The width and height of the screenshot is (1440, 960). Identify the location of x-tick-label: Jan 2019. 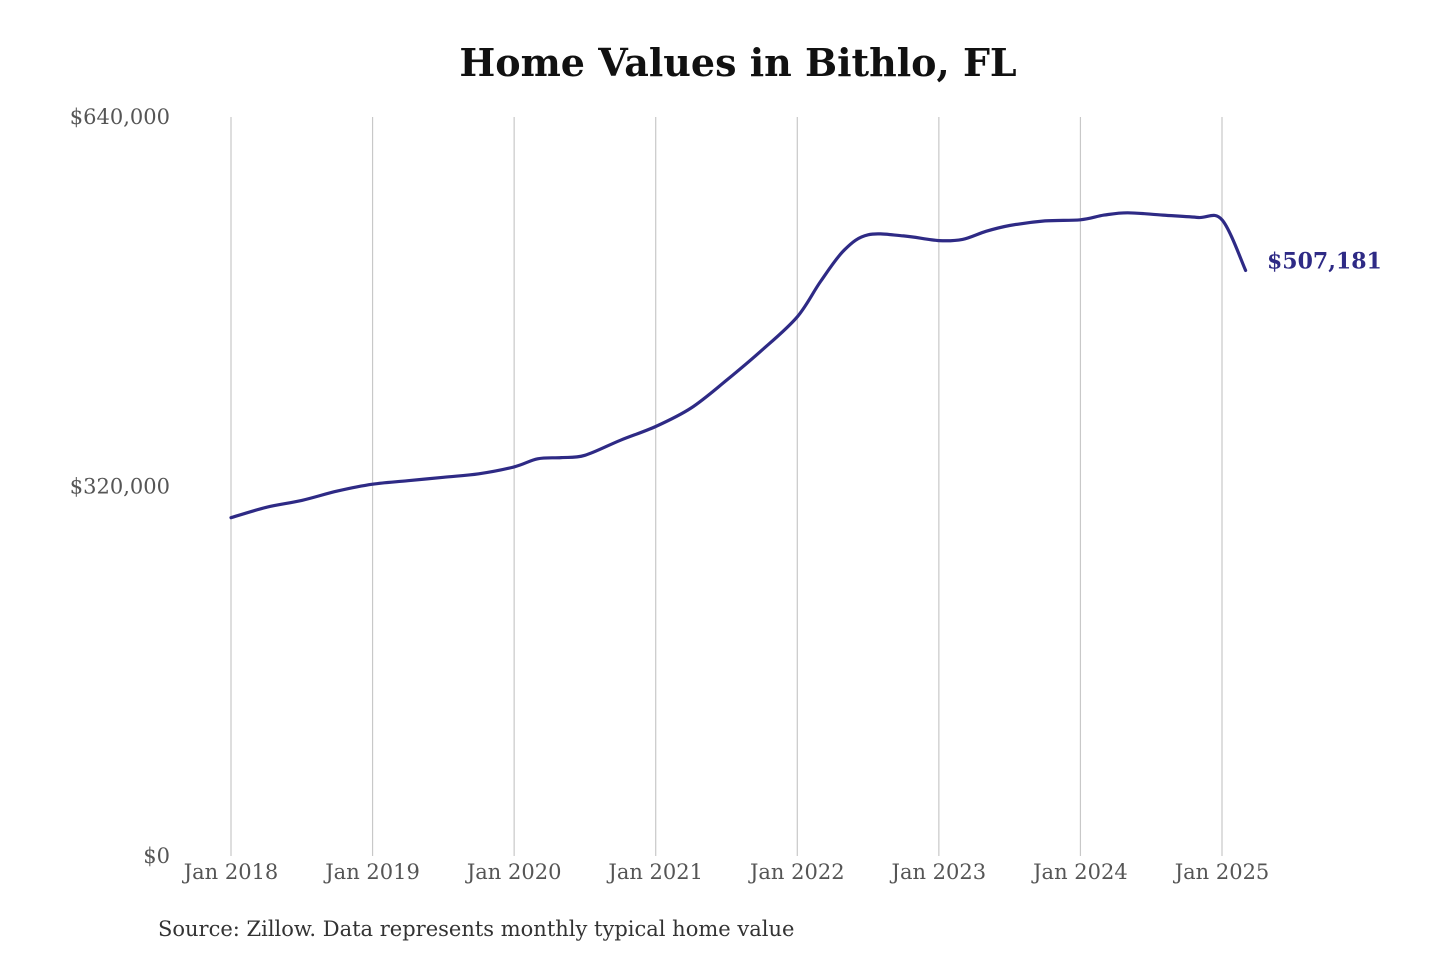
(371, 872).